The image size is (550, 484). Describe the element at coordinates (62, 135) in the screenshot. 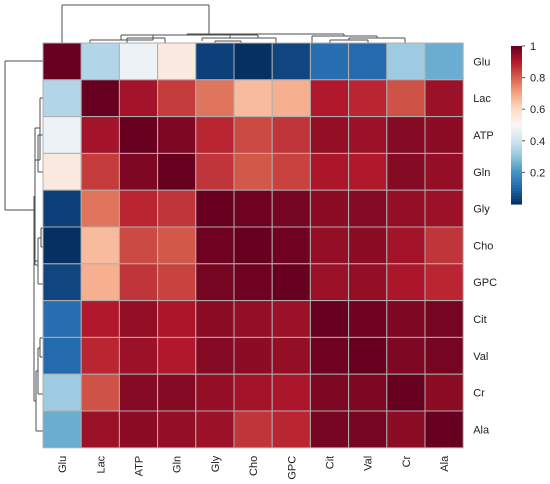

I see `heatmap-cell-atp-glu` at that location.